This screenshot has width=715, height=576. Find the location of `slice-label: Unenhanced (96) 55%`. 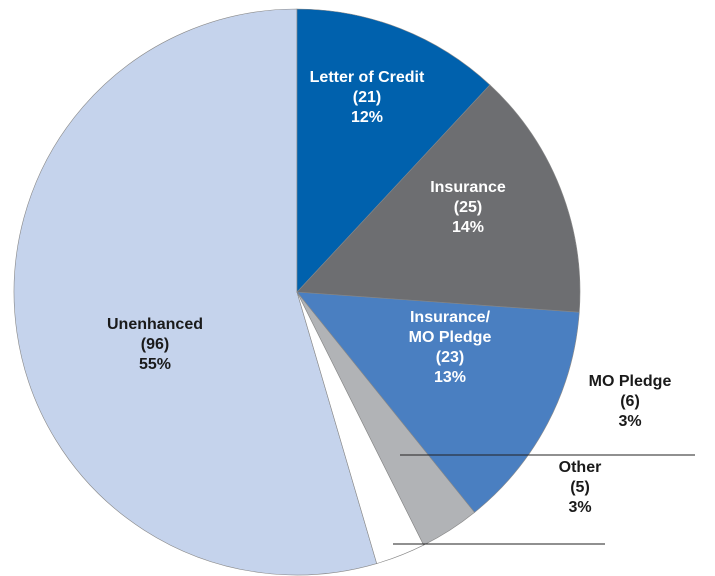

slice-label: Unenhanced (96) 55% is located at coordinates (155, 345).